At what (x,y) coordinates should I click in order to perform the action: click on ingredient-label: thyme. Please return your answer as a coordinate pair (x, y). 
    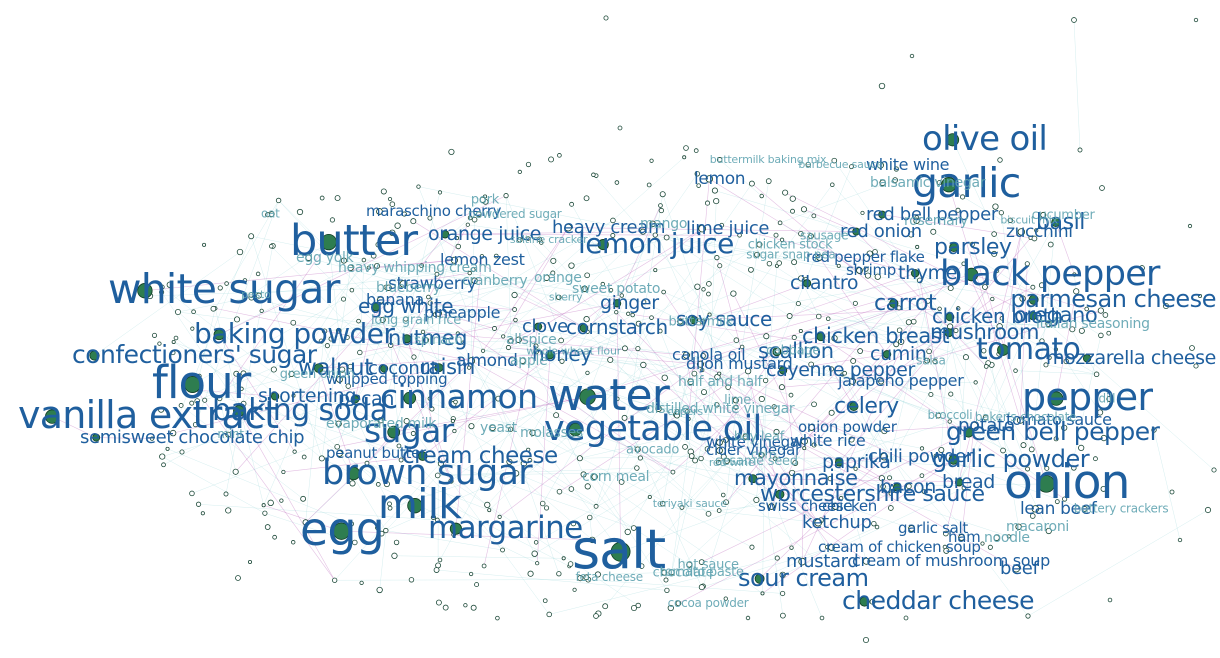
    Looking at the image, I should click on (927, 273).